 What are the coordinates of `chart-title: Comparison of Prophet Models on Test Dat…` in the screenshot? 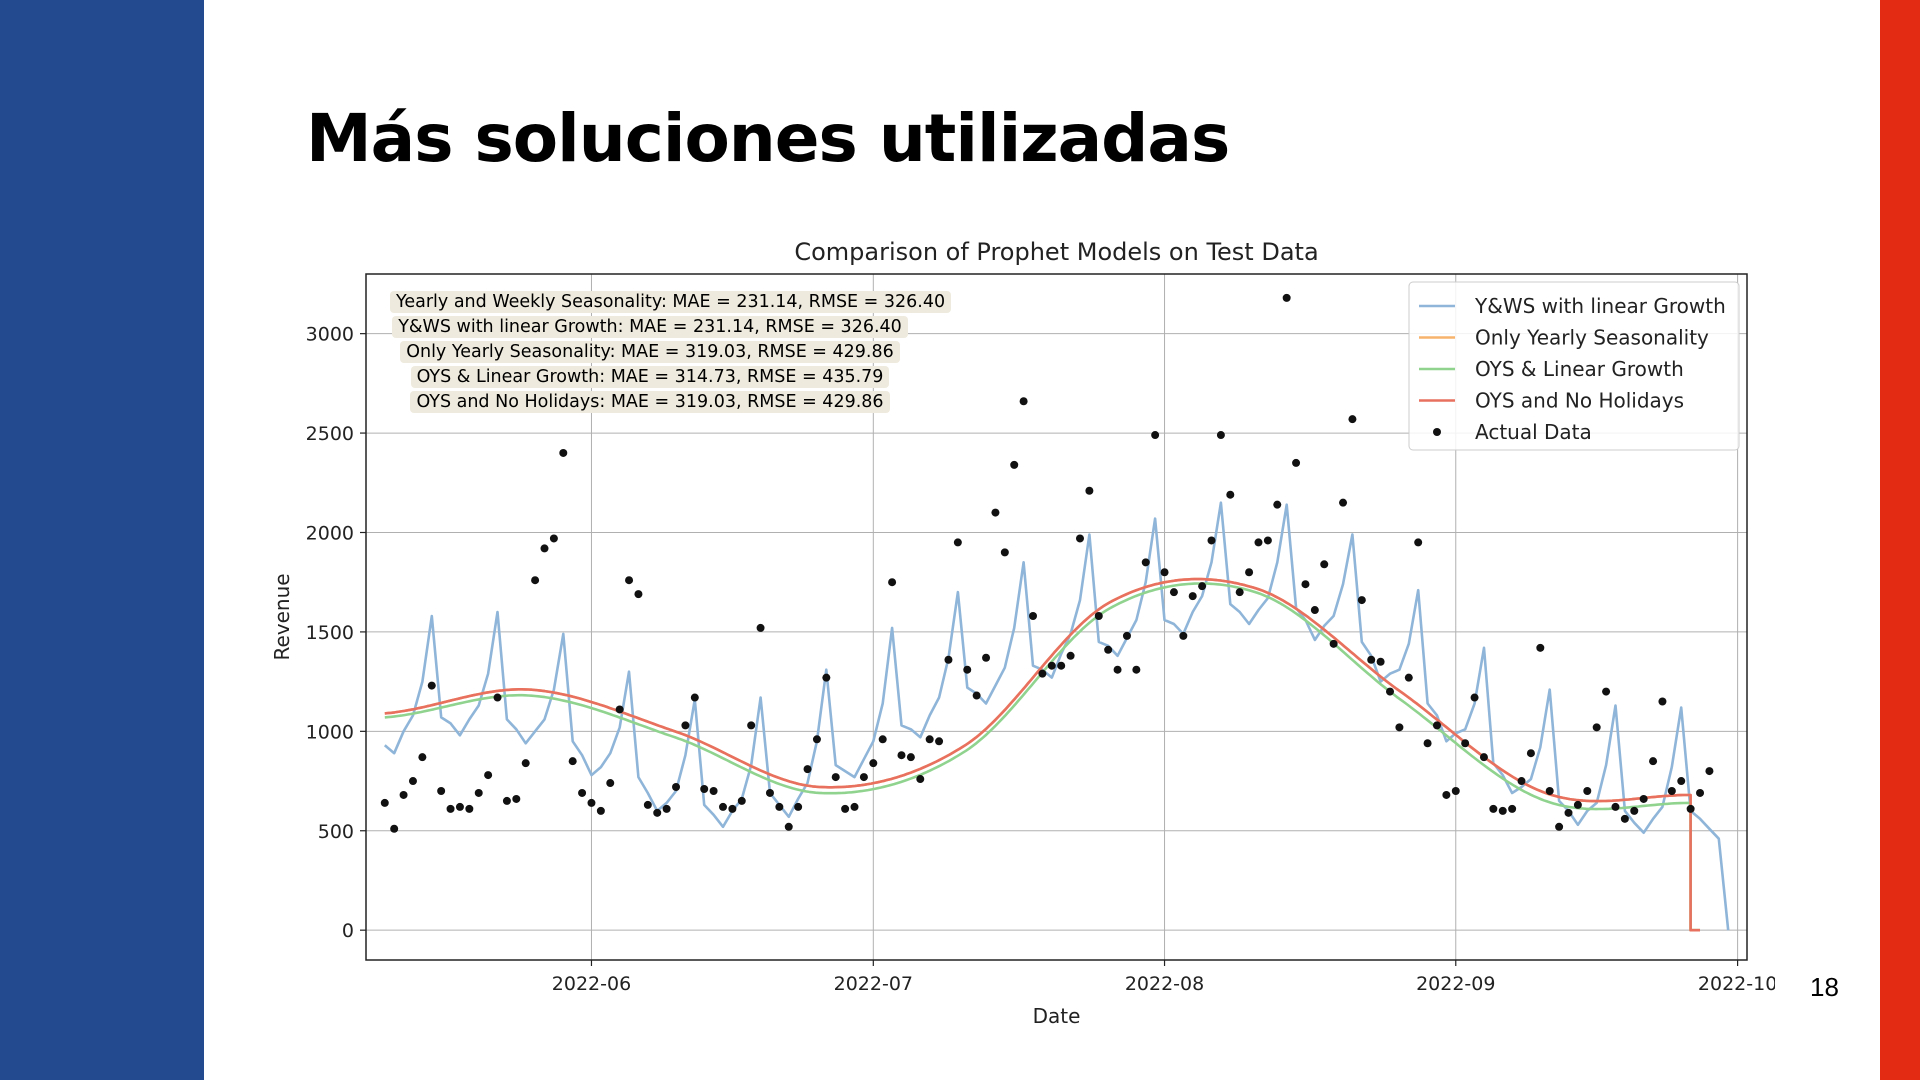 It's located at (1056, 252).